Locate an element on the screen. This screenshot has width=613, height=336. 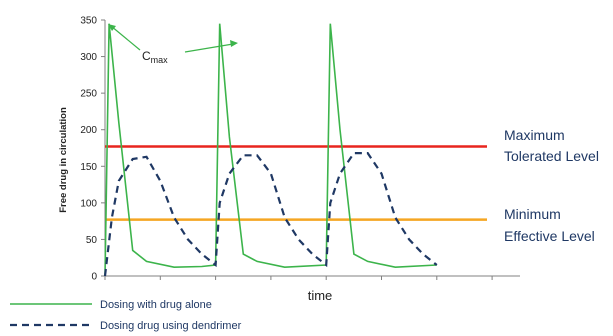
max-tolerated-label-line2: Tolerated Level is located at coordinates (551, 156).